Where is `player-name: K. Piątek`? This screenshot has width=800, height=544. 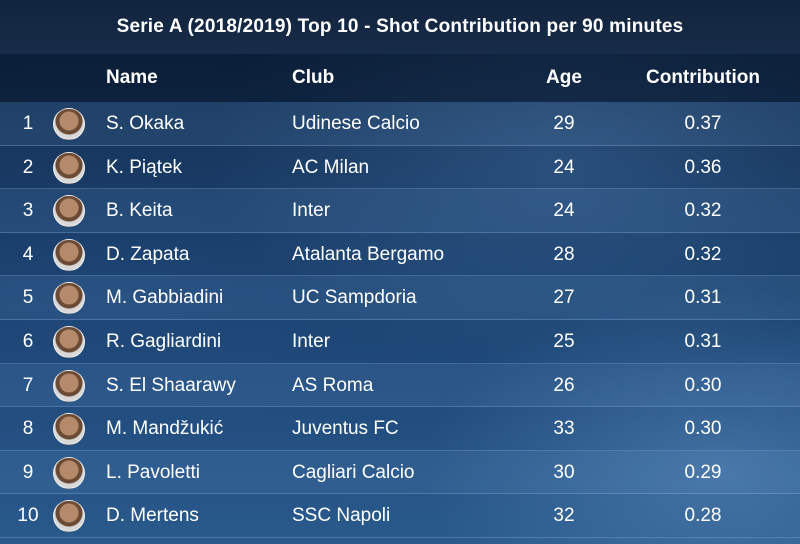 player-name: K. Piątek is located at coordinates (144, 167).